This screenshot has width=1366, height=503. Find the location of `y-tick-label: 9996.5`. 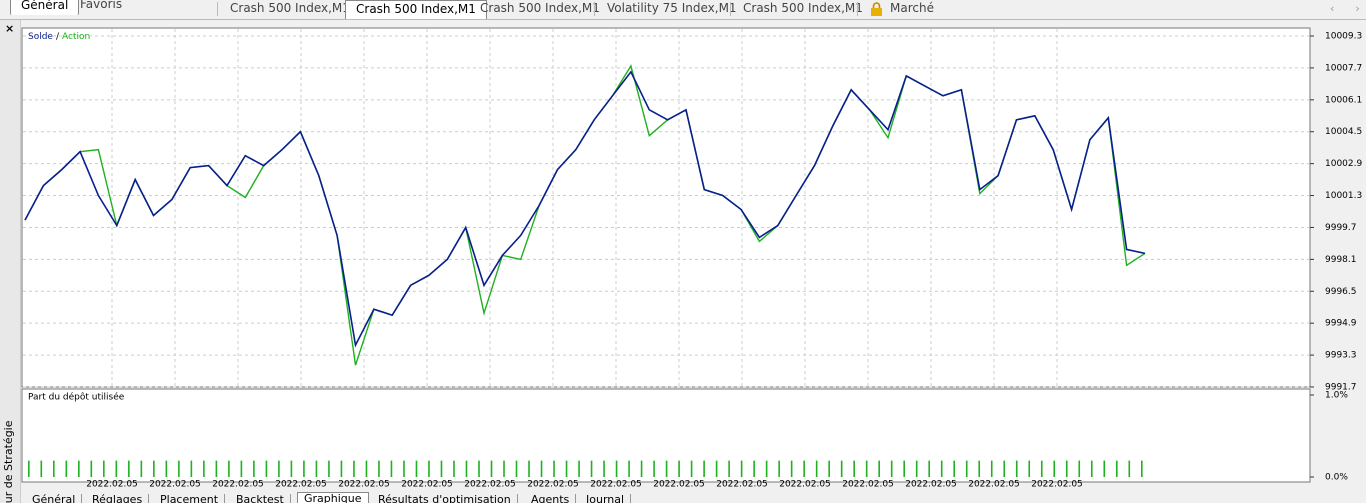

y-tick-label: 9996.5 is located at coordinates (1341, 292).